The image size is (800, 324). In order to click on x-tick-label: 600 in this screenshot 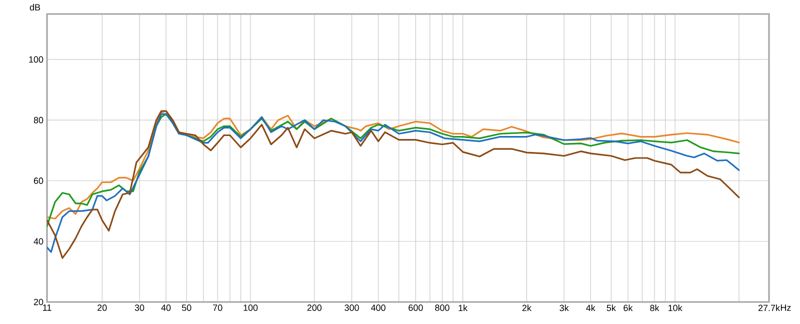, I will do `click(415, 307)`.